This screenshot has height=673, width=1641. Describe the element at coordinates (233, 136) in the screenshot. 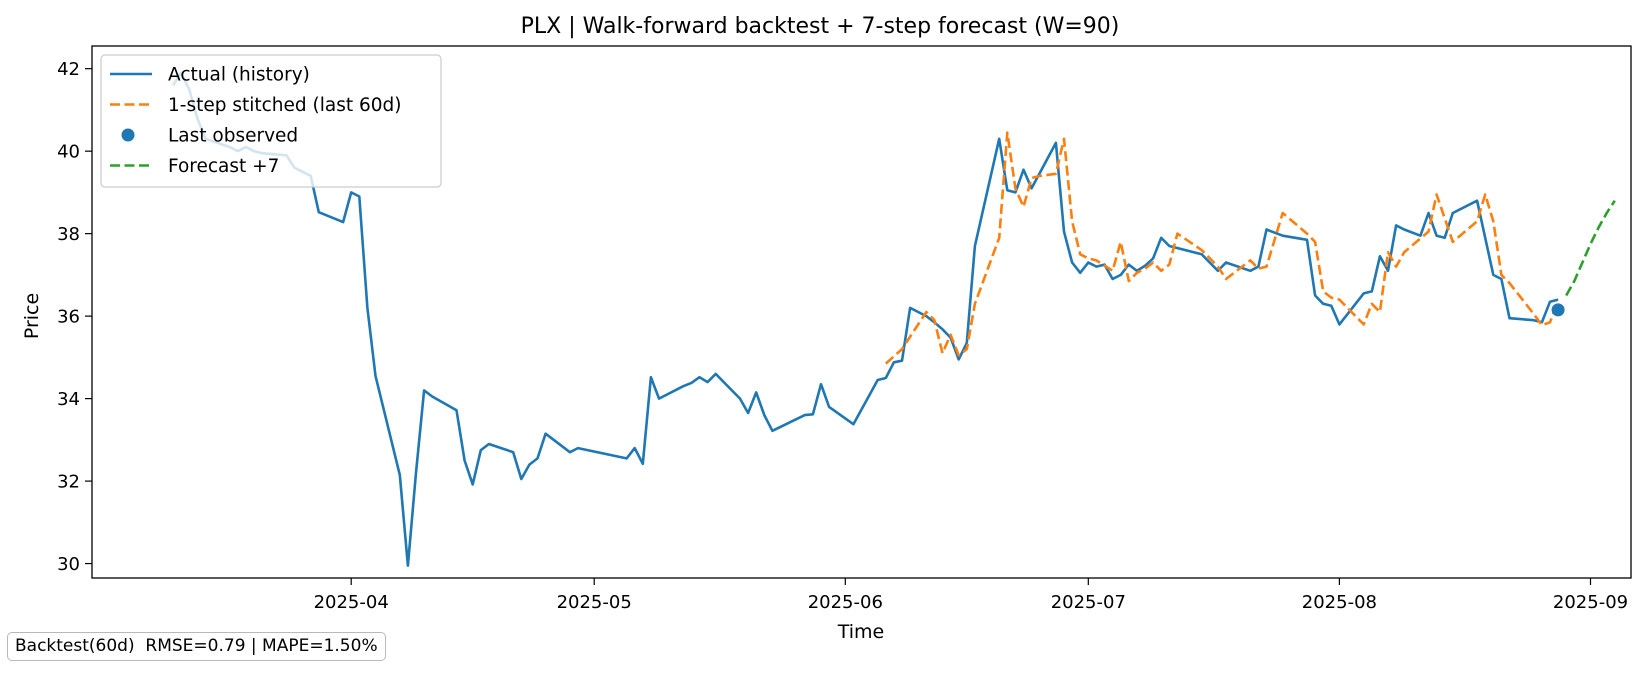

I see `legend-label: Last observed` at that location.